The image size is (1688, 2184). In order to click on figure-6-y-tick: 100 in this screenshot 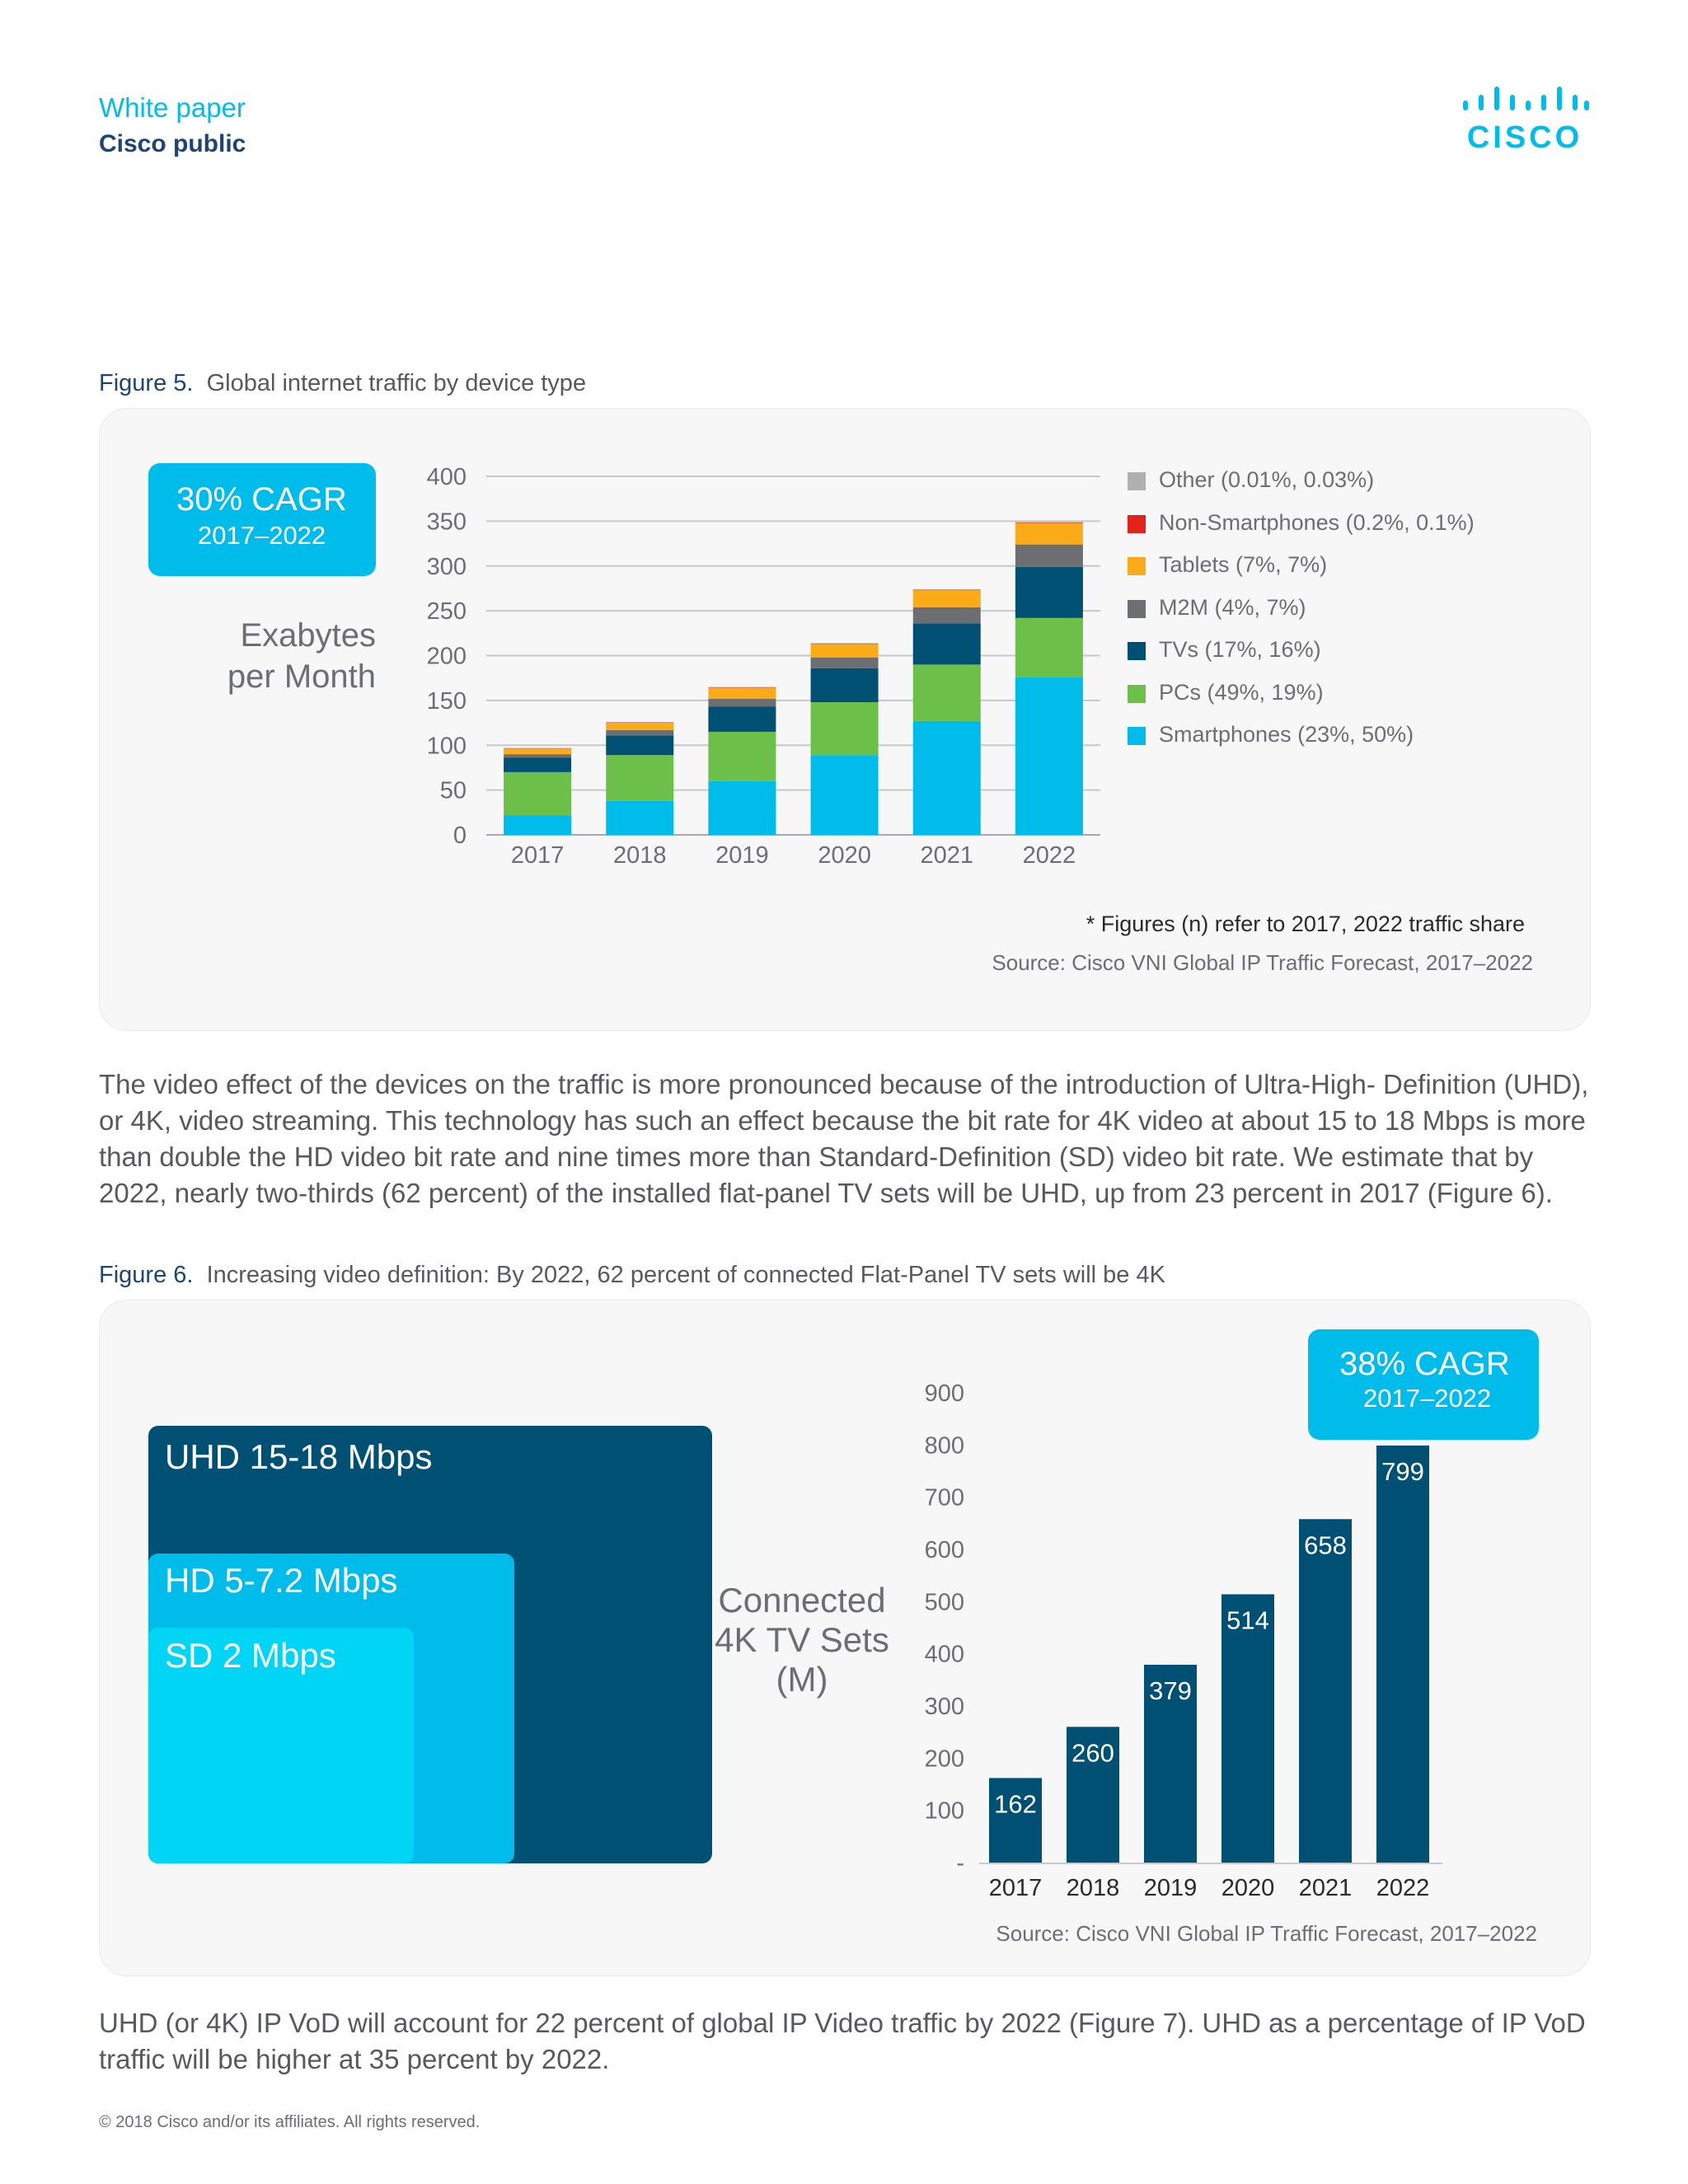, I will do `click(944, 1811)`.